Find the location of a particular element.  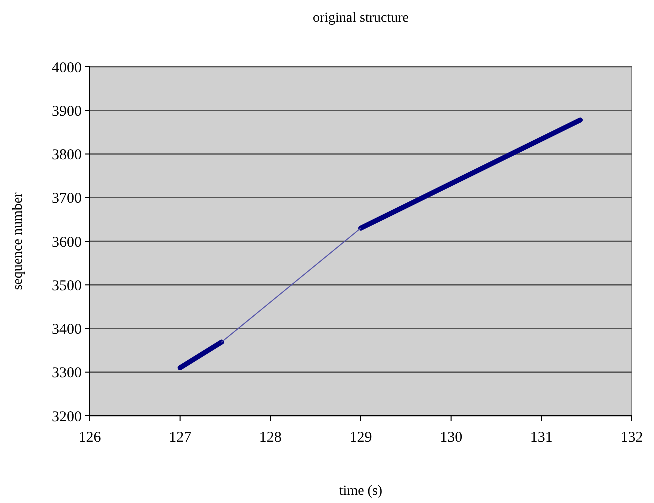

x-tick-label: 130 is located at coordinates (451, 438).